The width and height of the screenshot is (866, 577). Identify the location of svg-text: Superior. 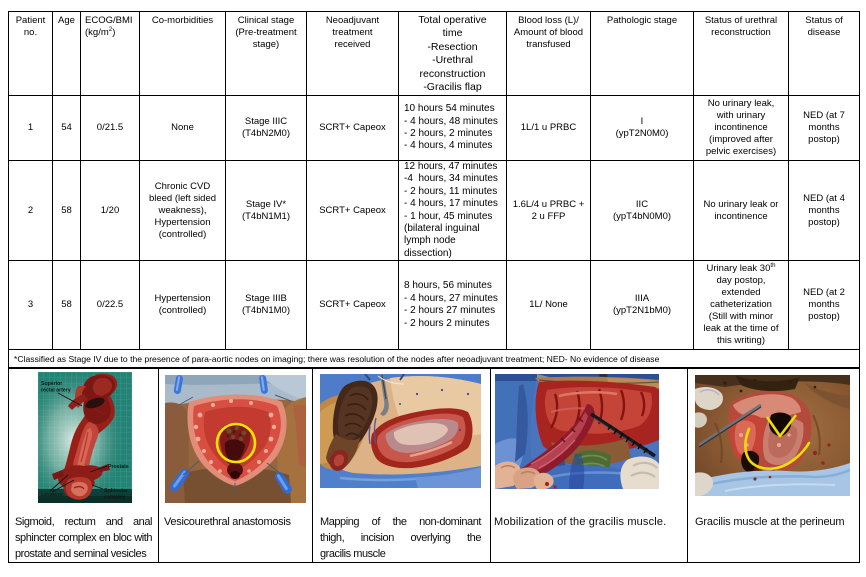
(51, 384).